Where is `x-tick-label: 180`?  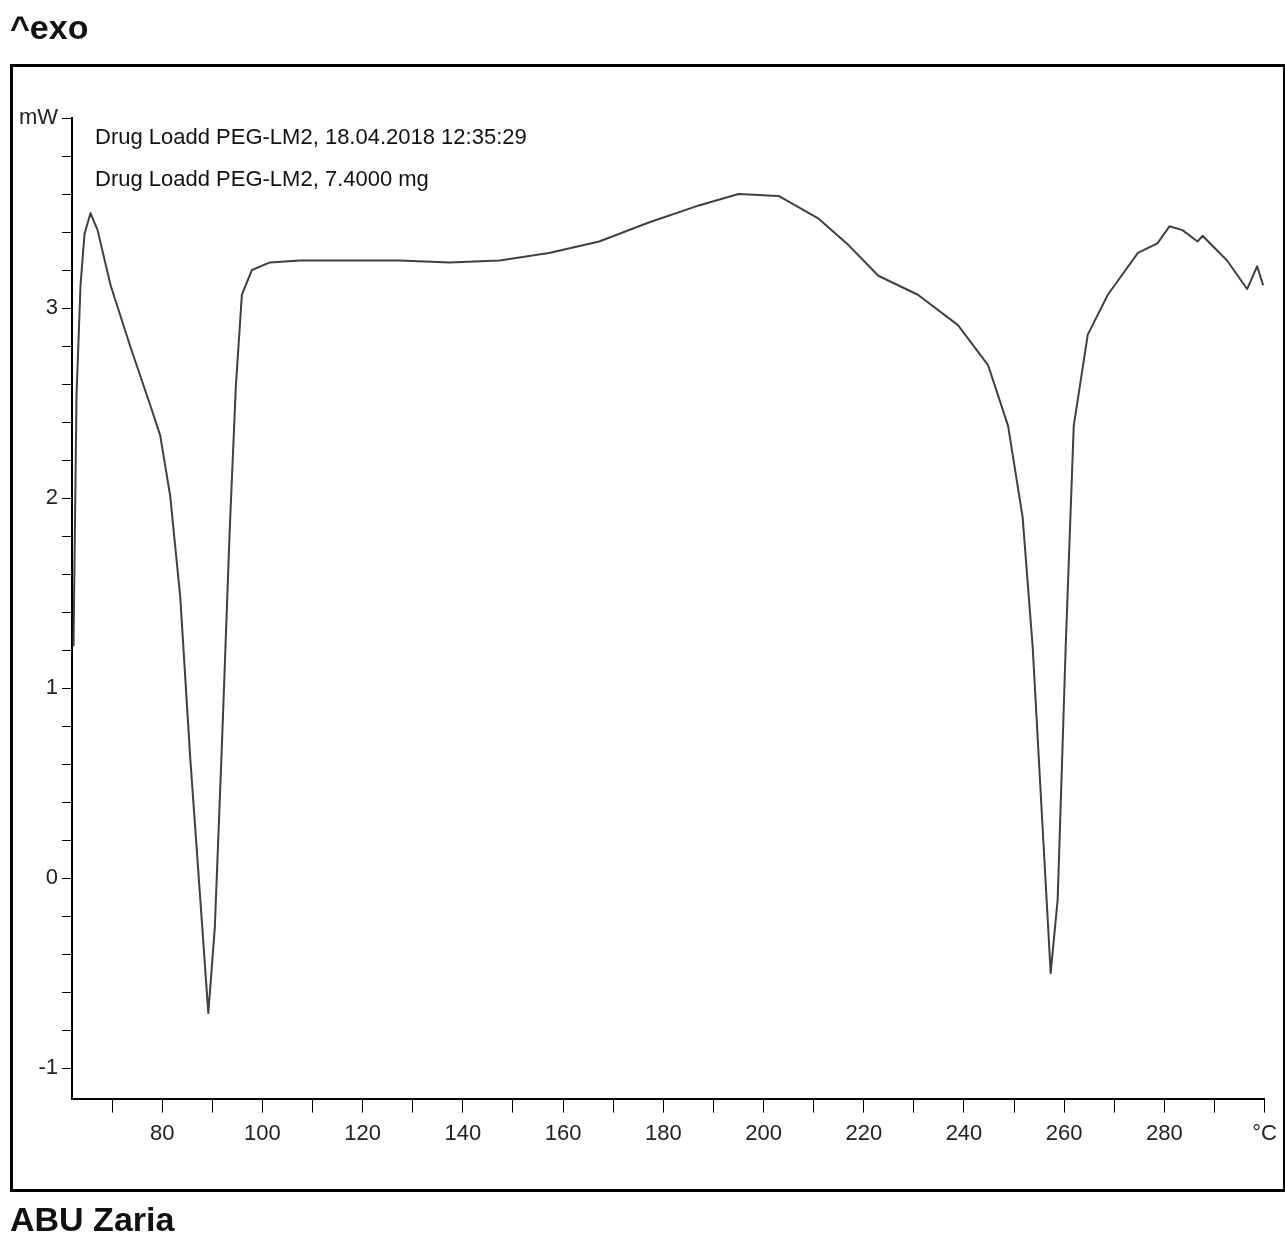
x-tick-label: 180 is located at coordinates (663, 1132).